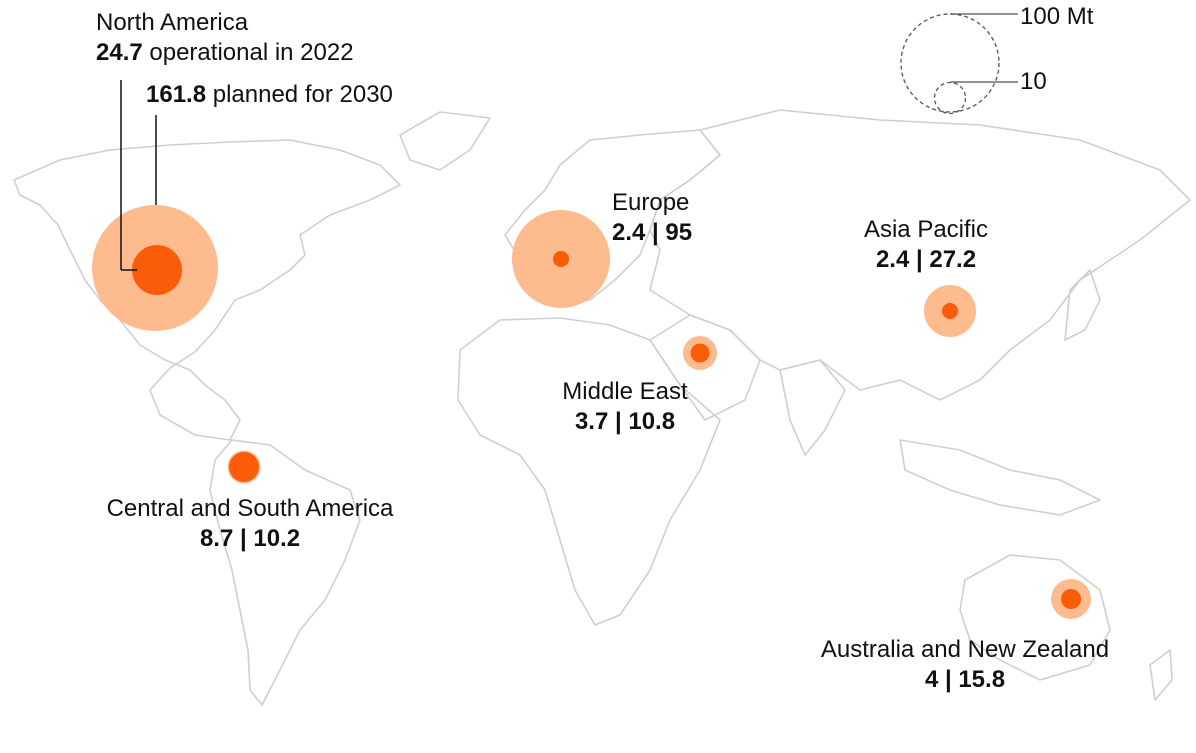 This screenshot has width=1196, height=753. I want to click on bubble-operational-asia-pacific, so click(950, 311).